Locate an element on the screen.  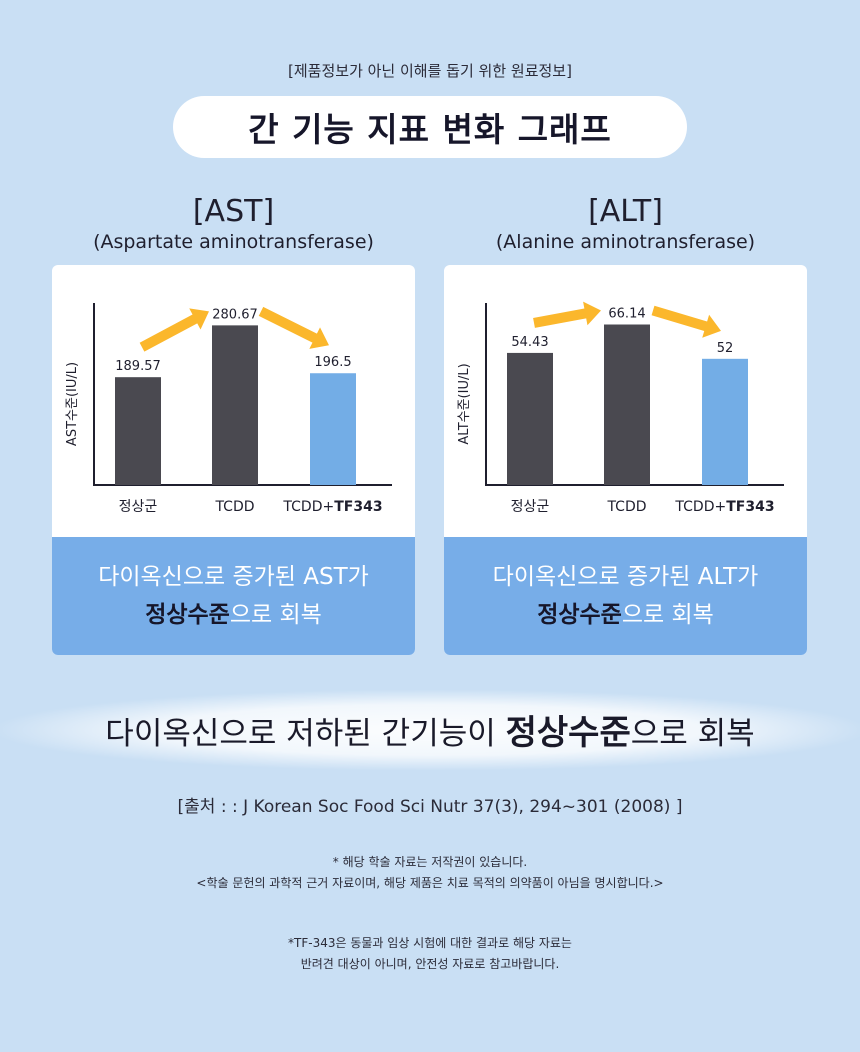
ast-value-label-2: 196.5 is located at coordinates (332, 362).